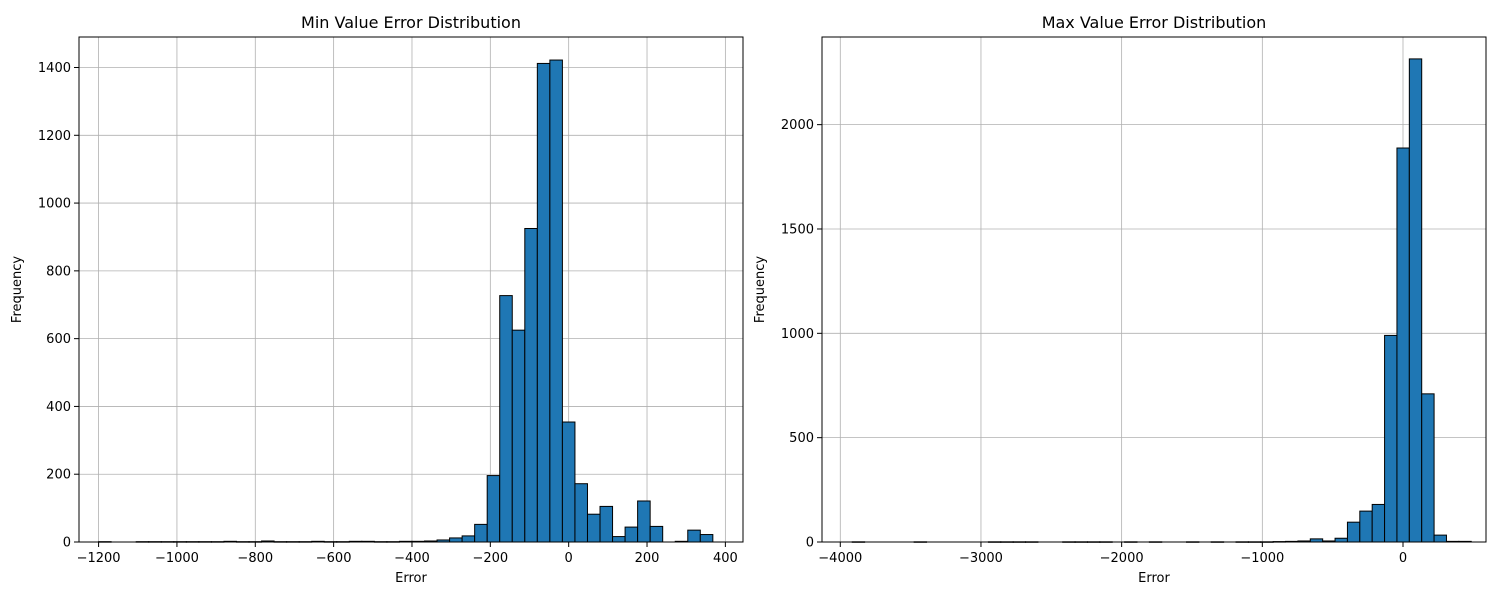 The image size is (1500, 600). Describe the element at coordinates (1122, 558) in the screenshot. I see `max-x-tick-label: −2000` at that location.